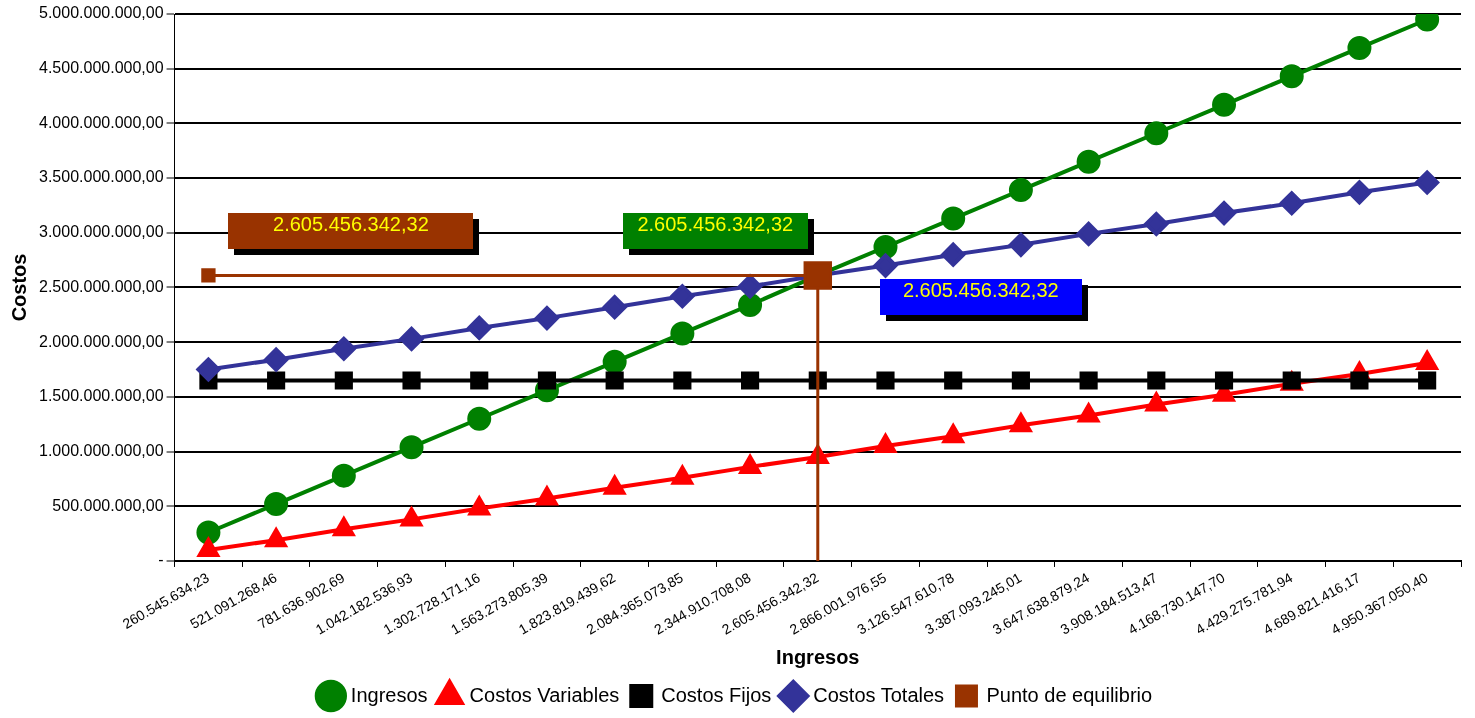 The height and width of the screenshot is (718, 1475). What do you see at coordinates (101, 13) in the screenshot?
I see `y-tick-label: 5.000.000.000,00` at bounding box center [101, 13].